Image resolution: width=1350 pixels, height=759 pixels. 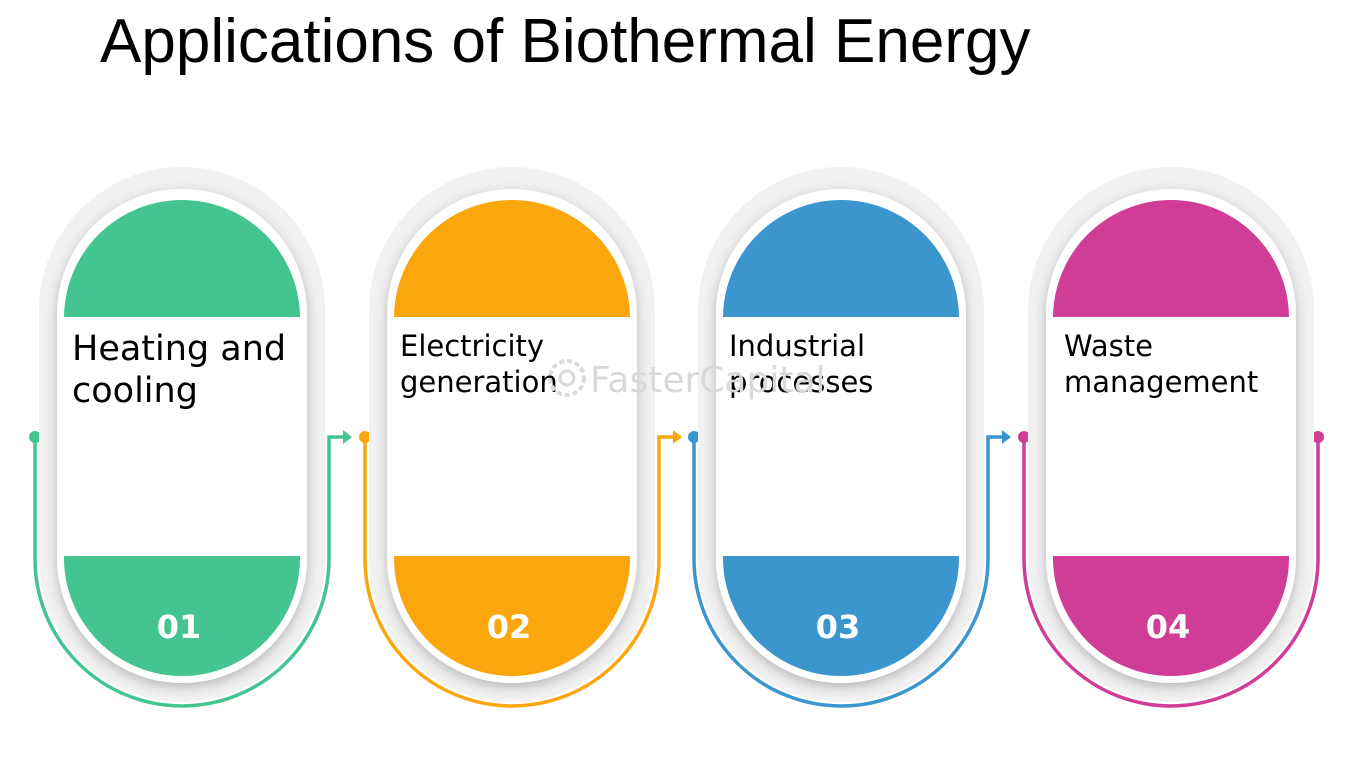 What do you see at coordinates (1168, 627) in the screenshot?
I see `step-number: 04` at bounding box center [1168, 627].